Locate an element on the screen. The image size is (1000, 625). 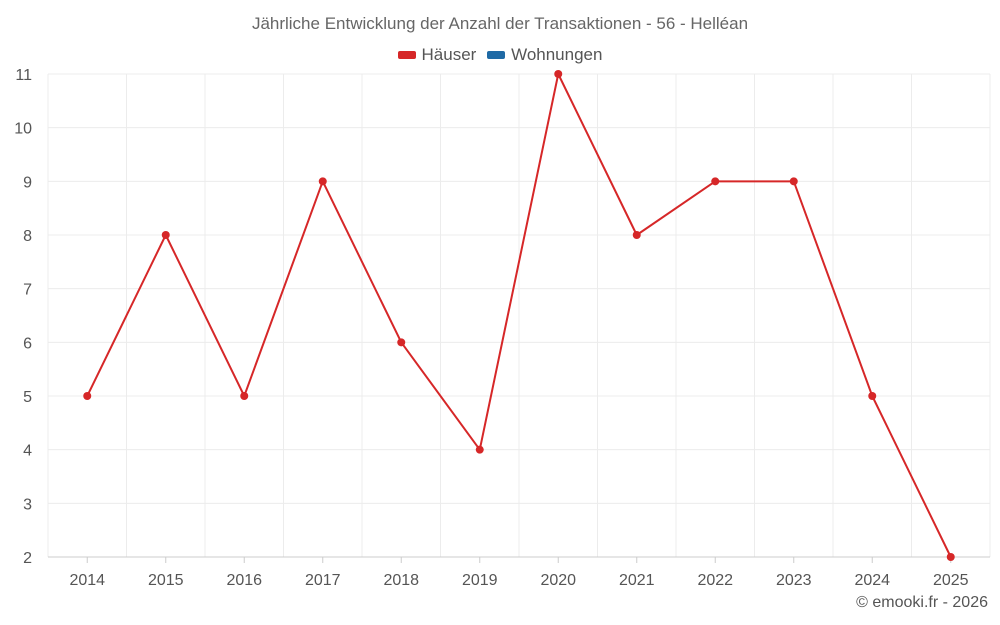
y-tick-label: 3 is located at coordinates (27, 504).